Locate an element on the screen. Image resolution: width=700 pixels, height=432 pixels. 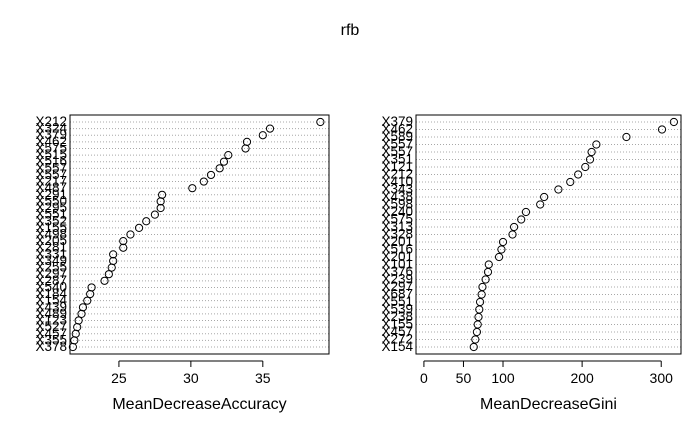
accuracy-row-label: X487 is located at coordinates (51, 187).